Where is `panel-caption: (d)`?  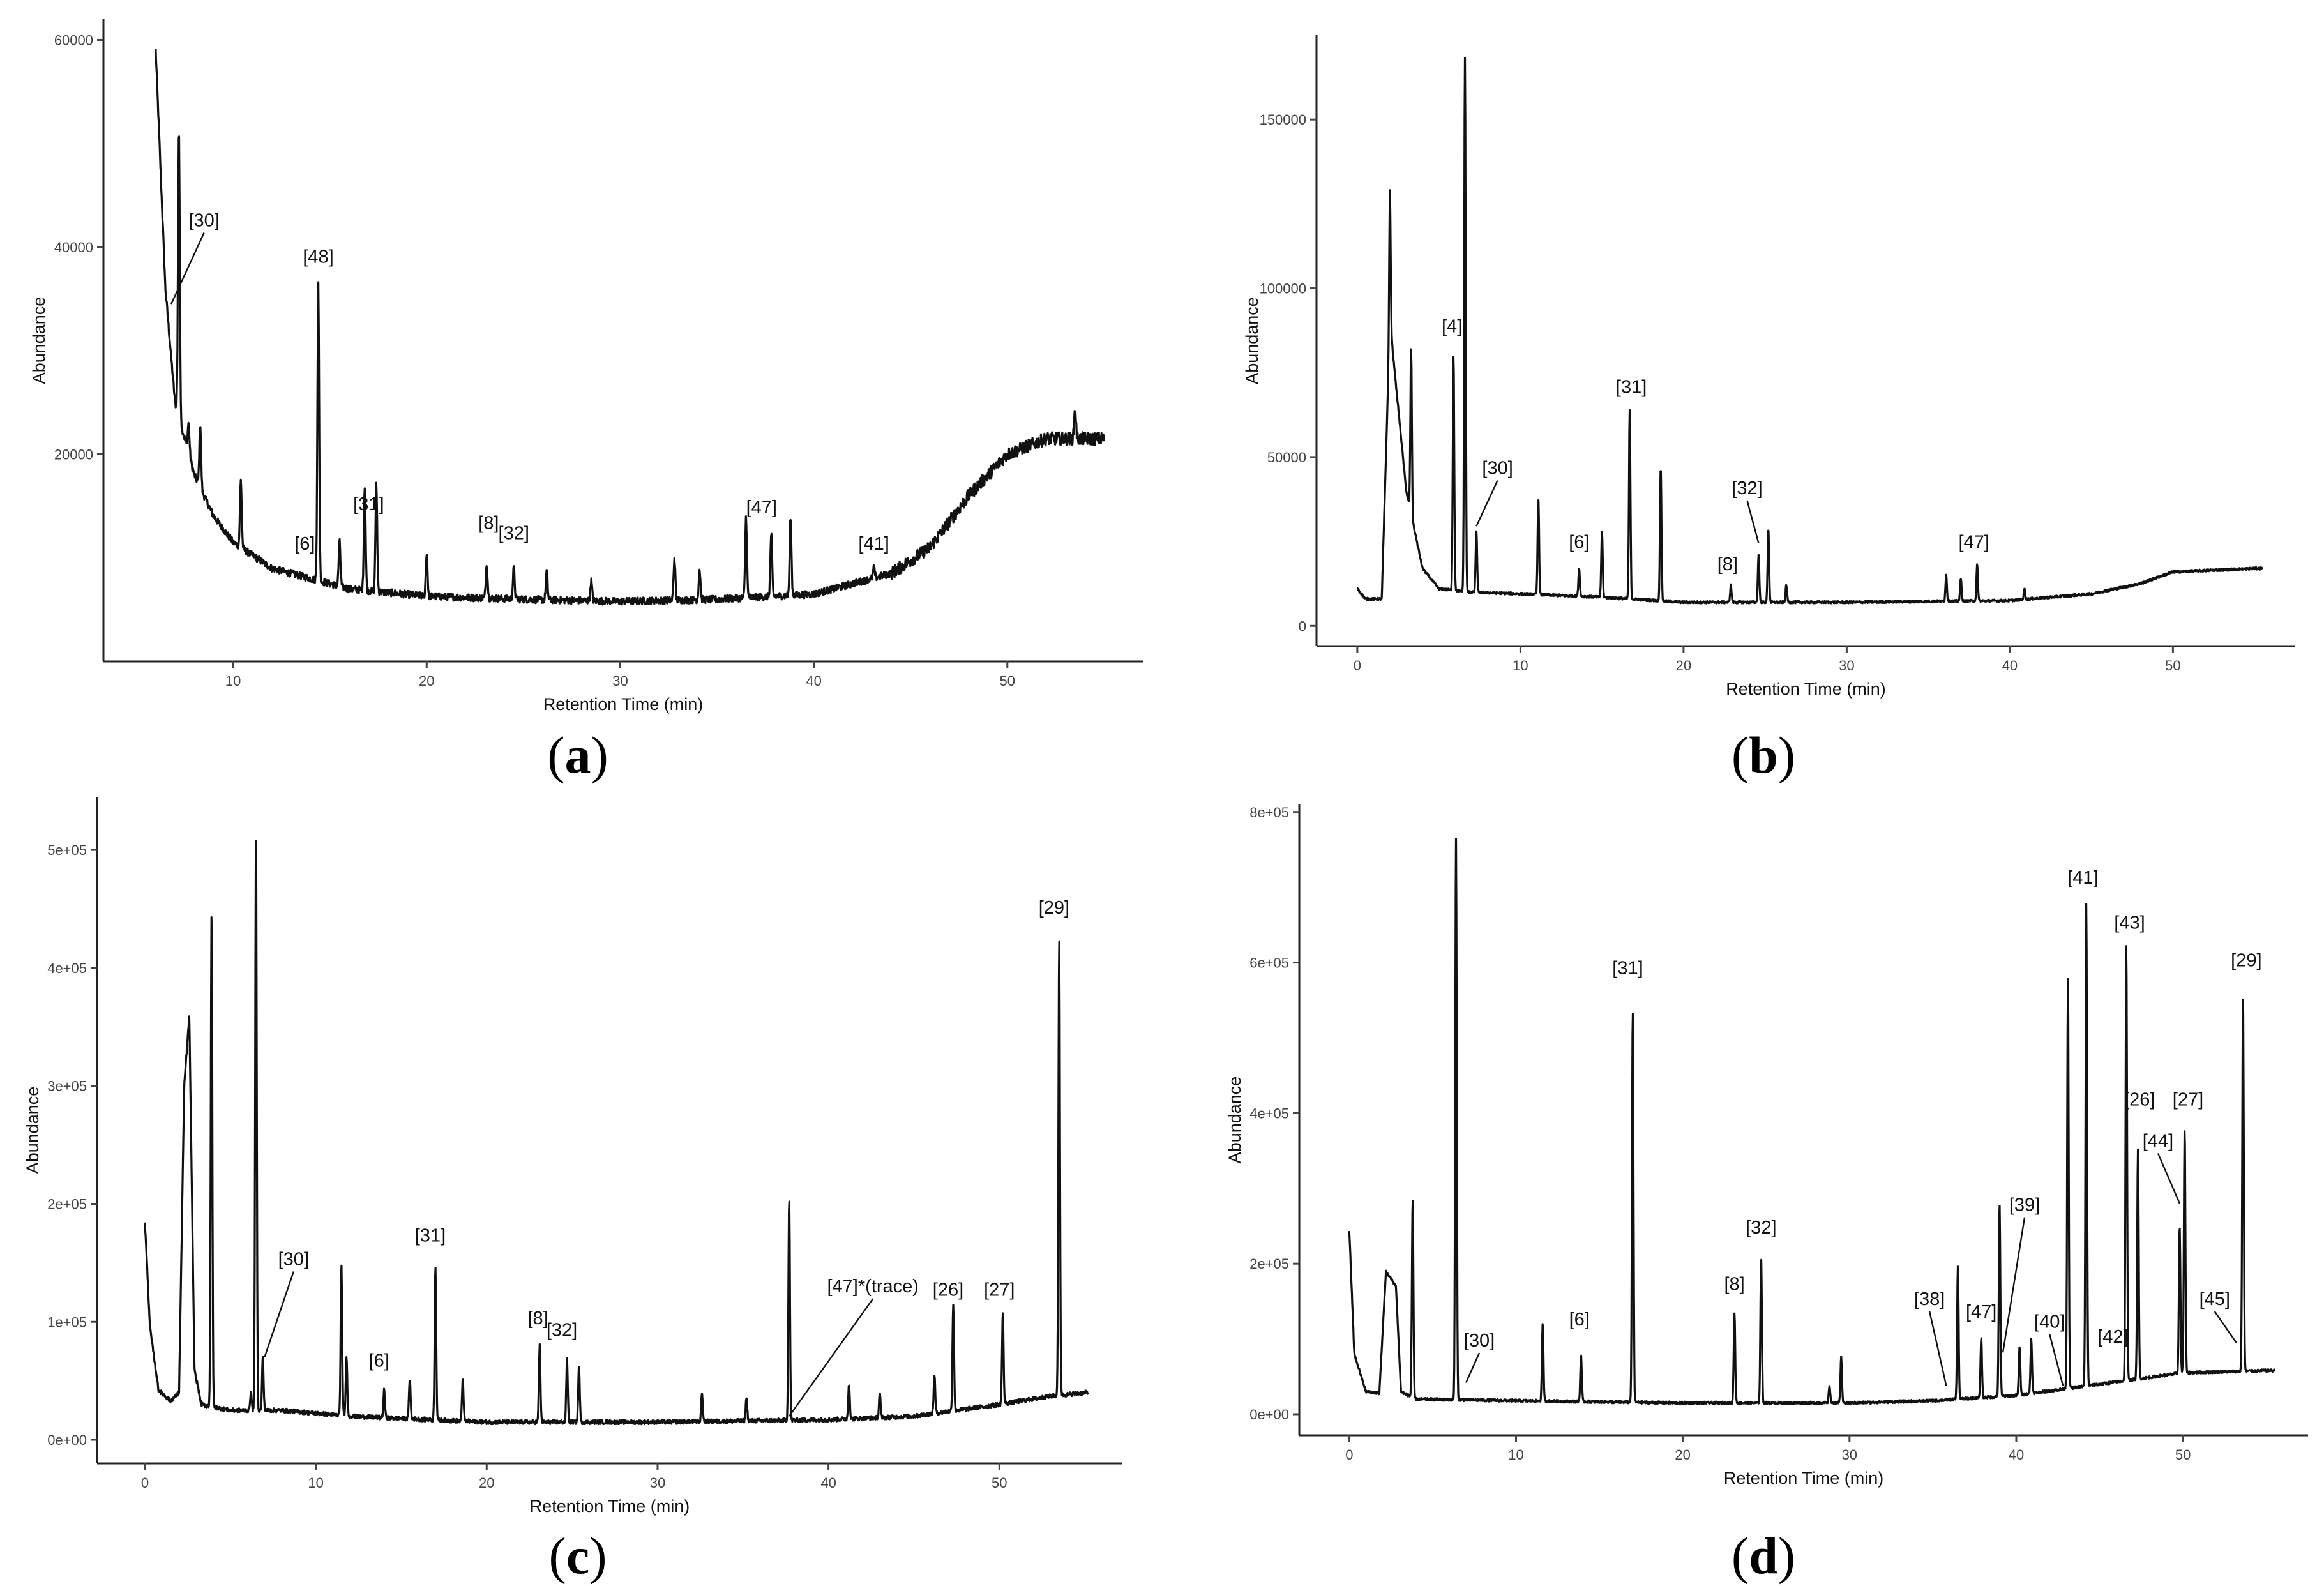 panel-caption: (d) is located at coordinates (1763, 1556).